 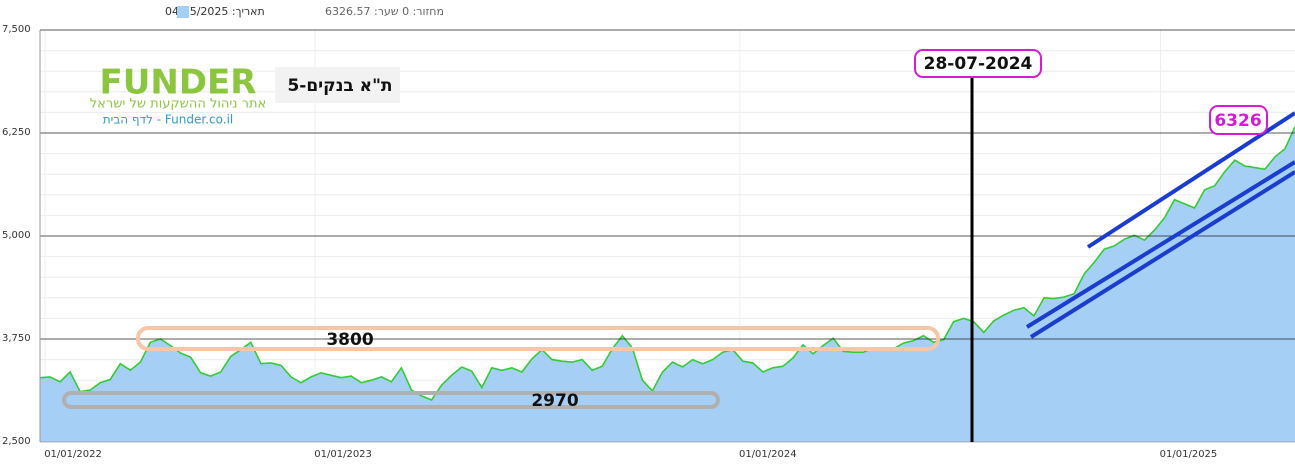 I want to click on y-tick-label: 7,500, so click(x=16, y=29).